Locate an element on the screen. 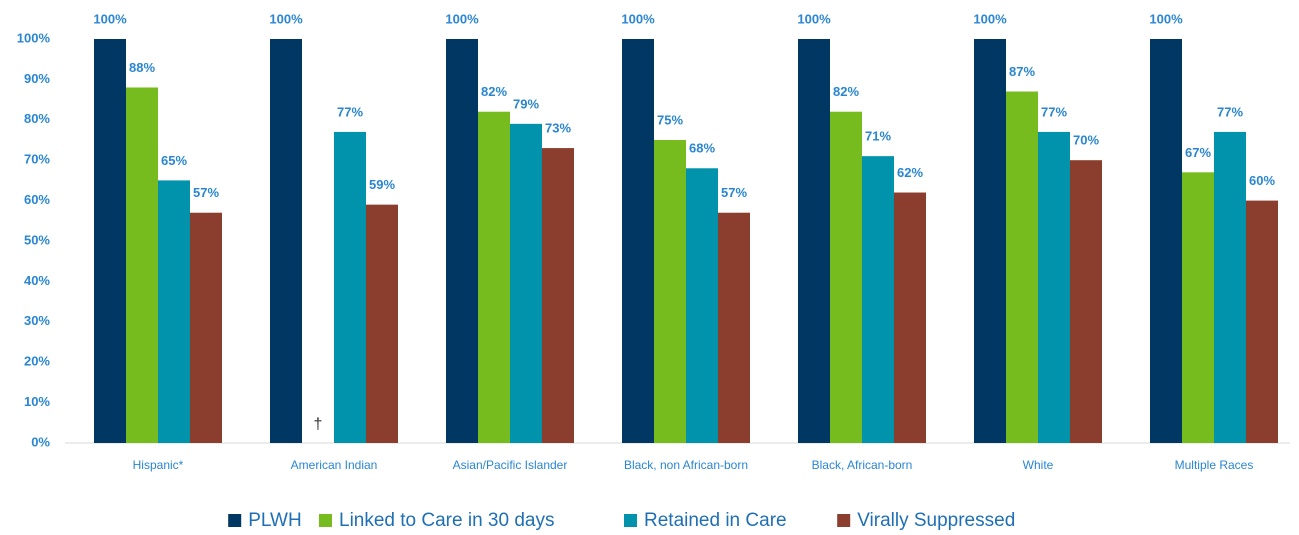  data-label: 75% is located at coordinates (670, 119).